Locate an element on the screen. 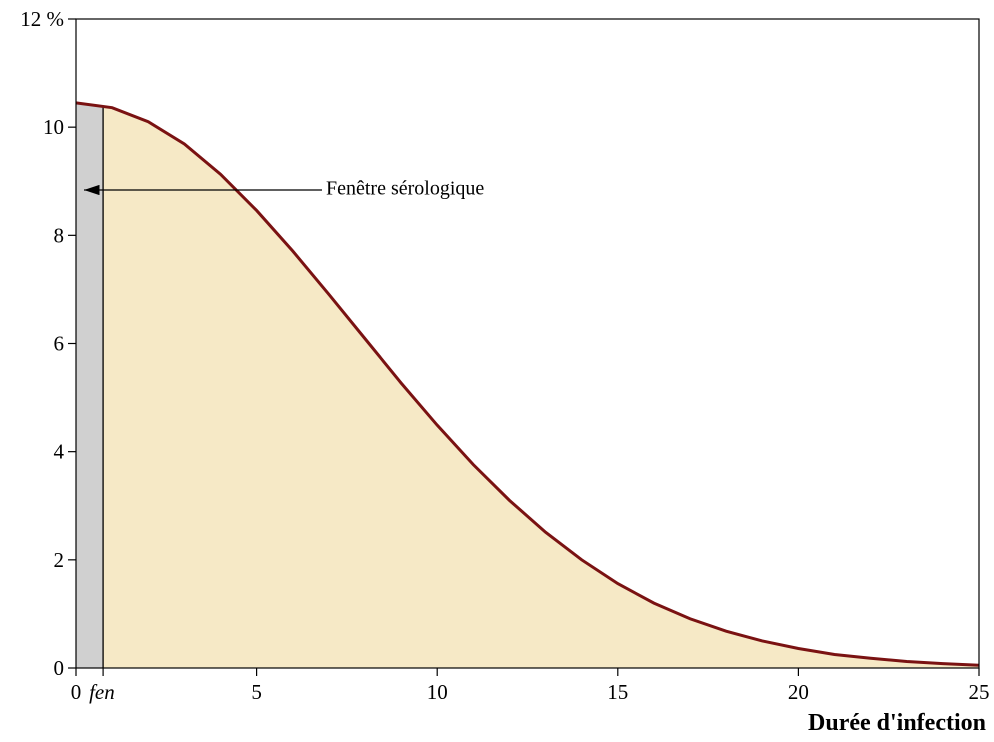  x-tick-label: 20 is located at coordinates (798, 692).